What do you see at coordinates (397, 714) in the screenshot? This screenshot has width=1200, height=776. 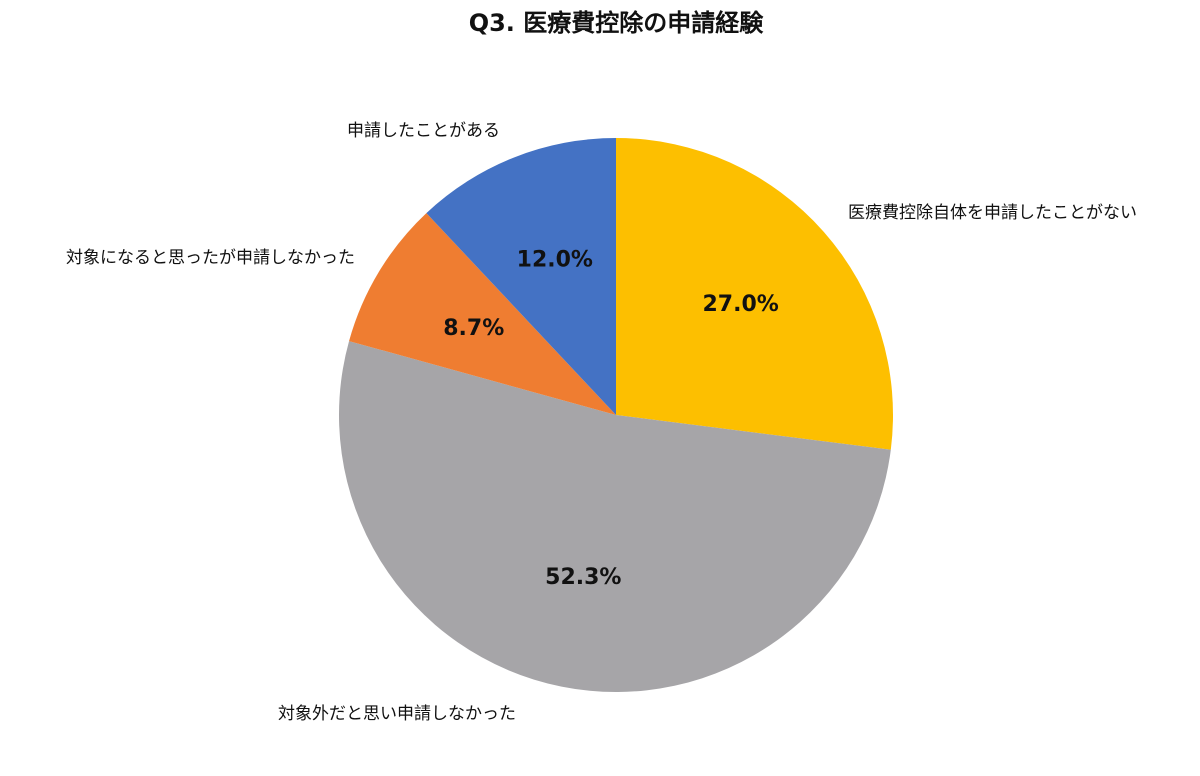 I see `category-label: 対象外だと思い申請しなかった` at bounding box center [397, 714].